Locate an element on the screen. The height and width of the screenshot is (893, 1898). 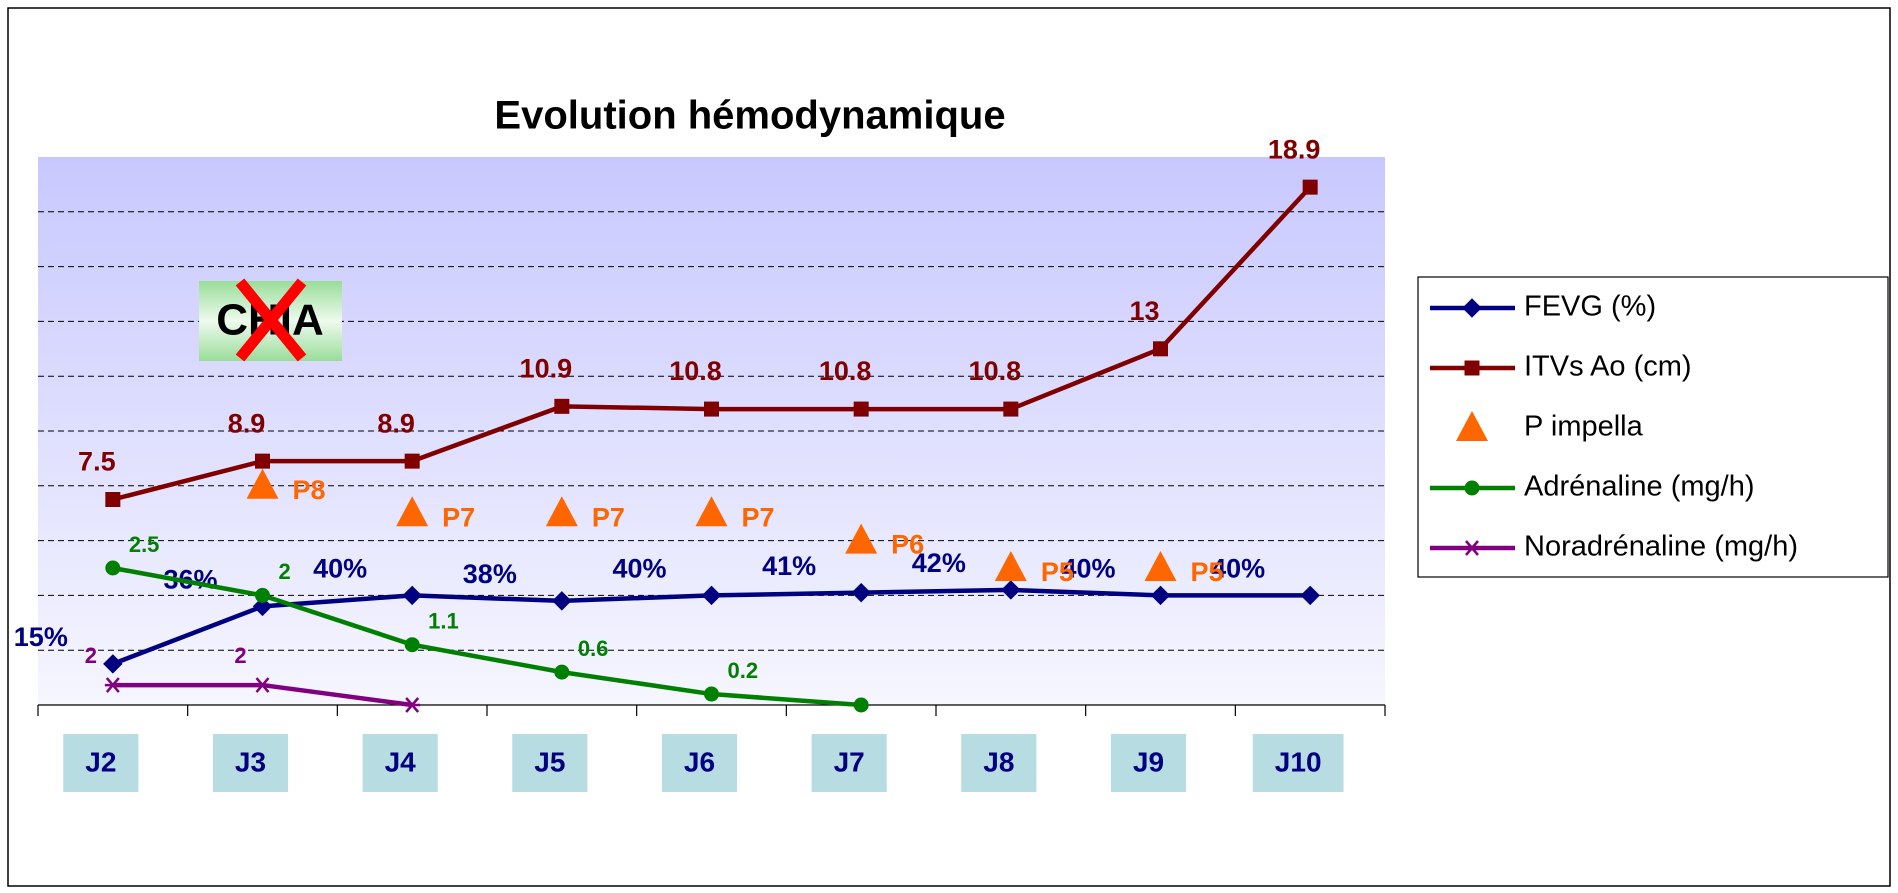
x-tick-label: J9 is located at coordinates (1148, 761).